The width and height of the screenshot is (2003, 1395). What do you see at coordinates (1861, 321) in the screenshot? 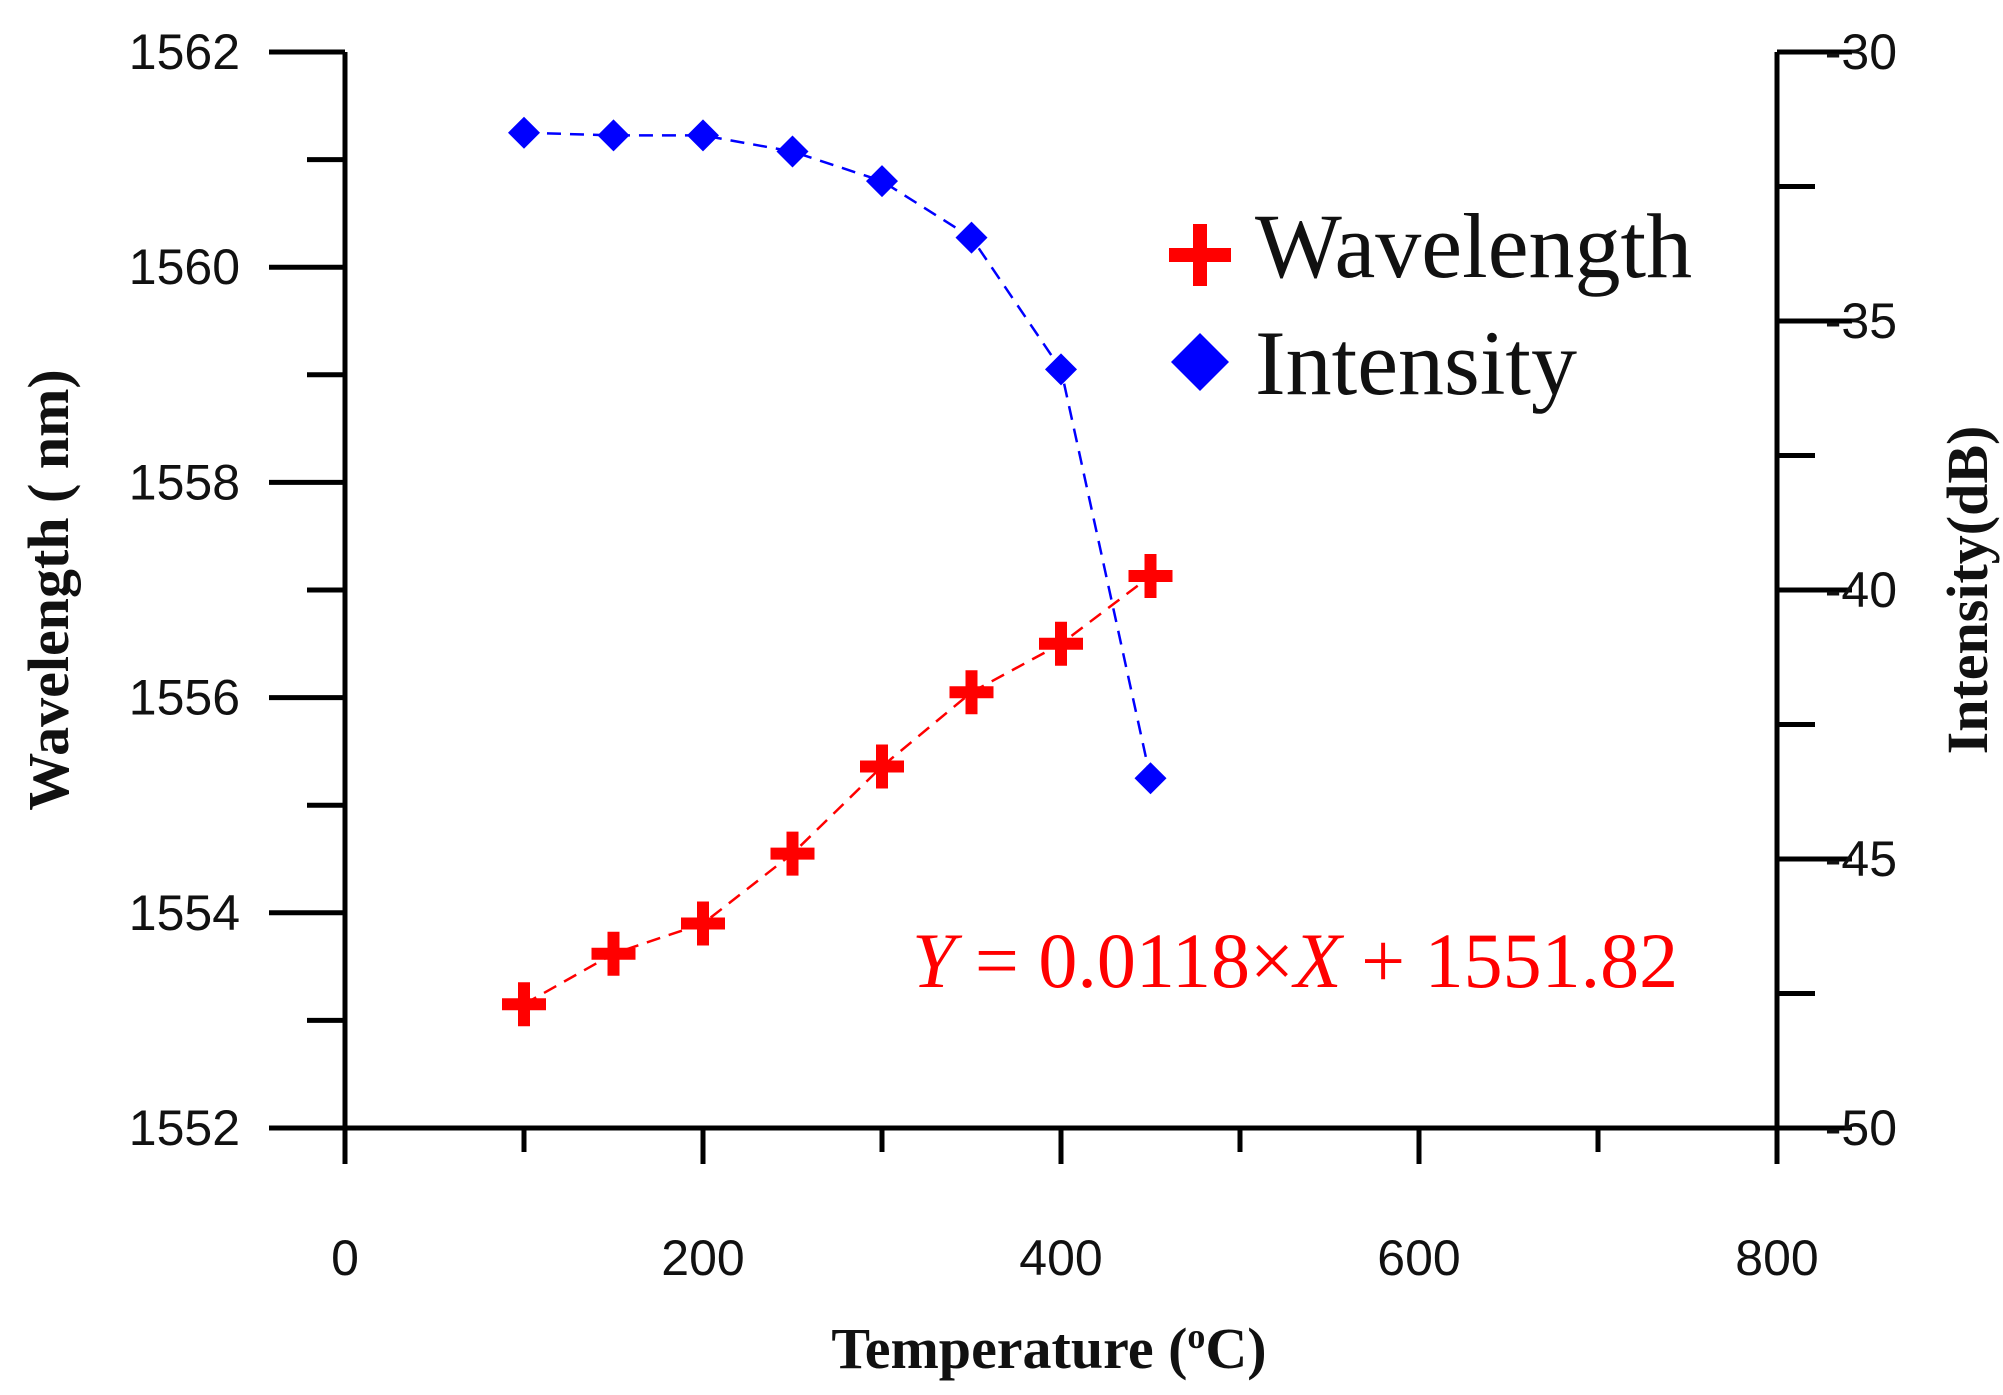
I see `y2-tick-label: -35` at bounding box center [1861, 321].